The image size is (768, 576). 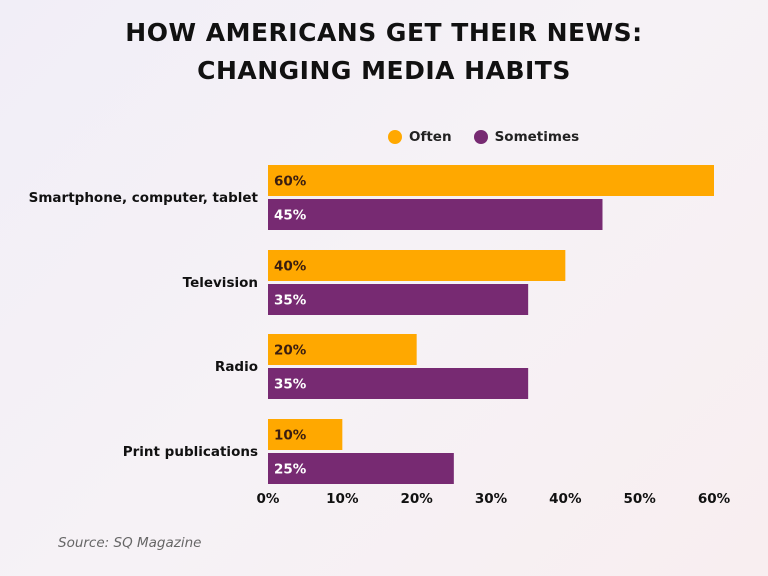 What do you see at coordinates (417, 499) in the screenshot?
I see `x-tick-label: 20%` at bounding box center [417, 499].